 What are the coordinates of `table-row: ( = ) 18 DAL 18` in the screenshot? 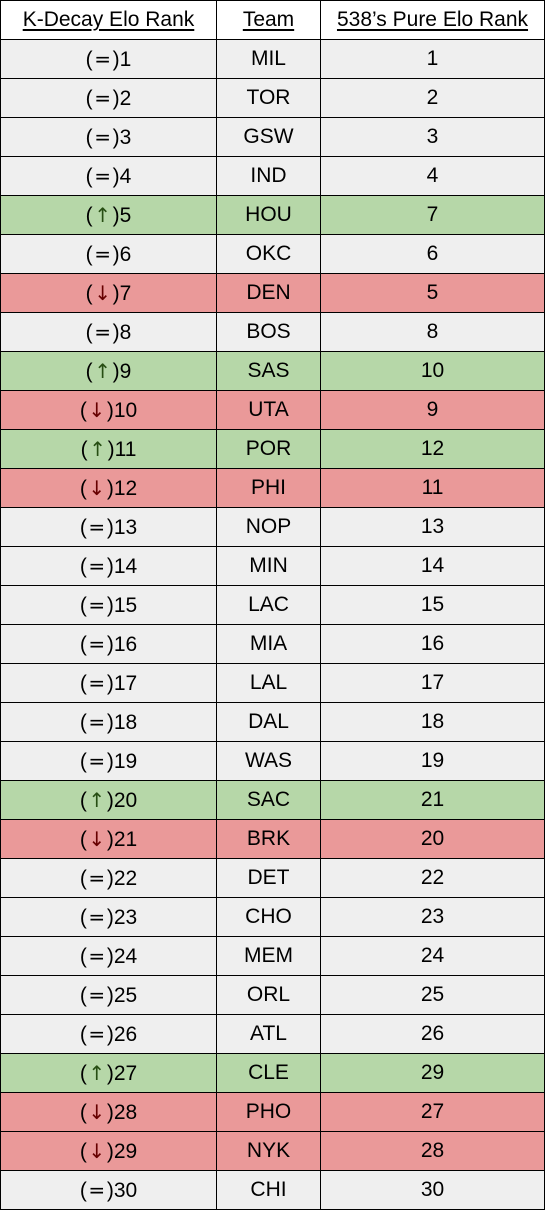 It's located at (272, 722).